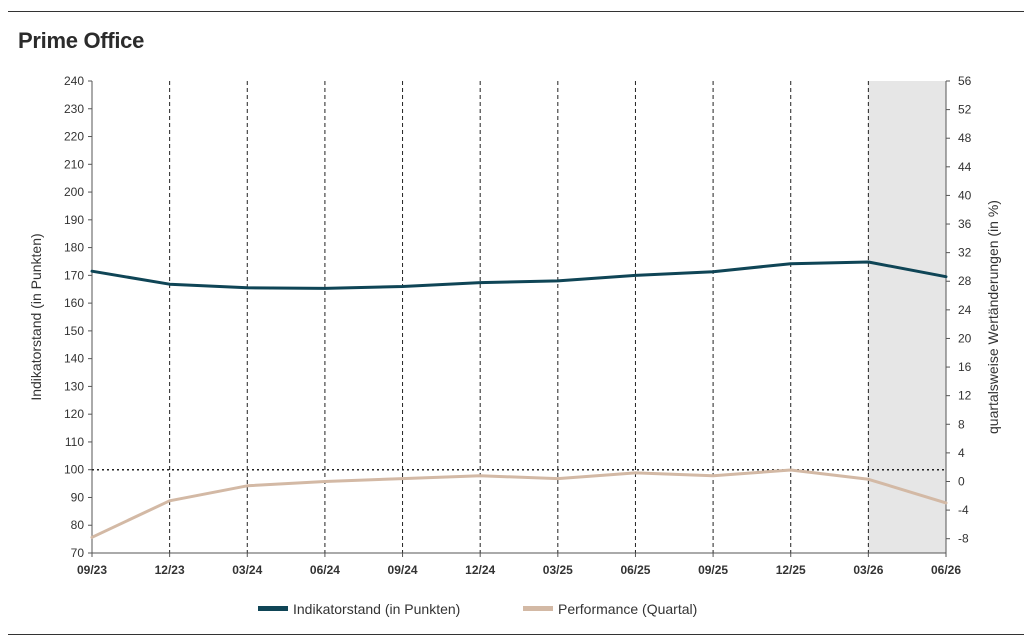 This screenshot has width=1032, height=644. What do you see at coordinates (74, 192) in the screenshot?
I see `left-axis-tick-label: 200` at bounding box center [74, 192].